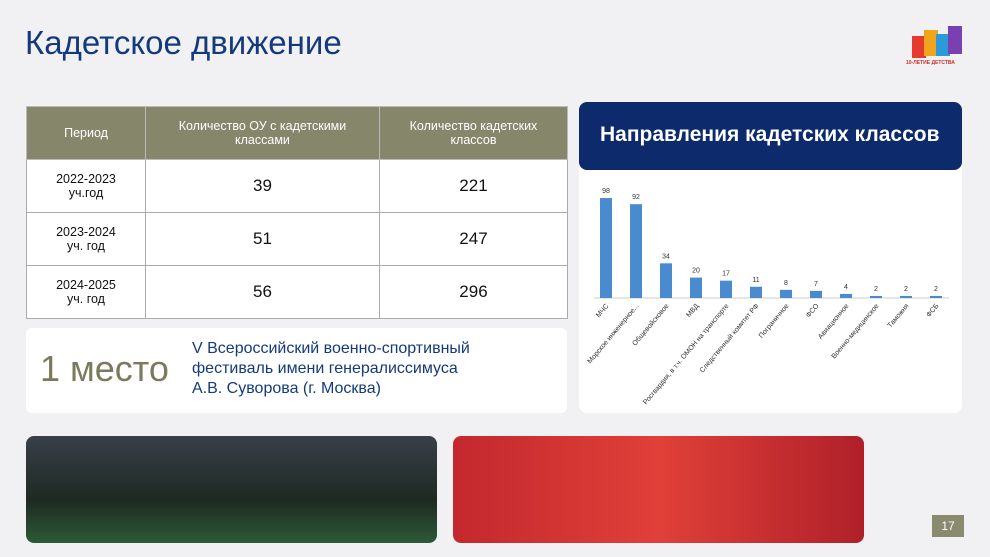 This screenshot has width=990, height=557. Describe the element at coordinates (833, 322) in the screenshot. I see `category-label: Авиационное` at that location.